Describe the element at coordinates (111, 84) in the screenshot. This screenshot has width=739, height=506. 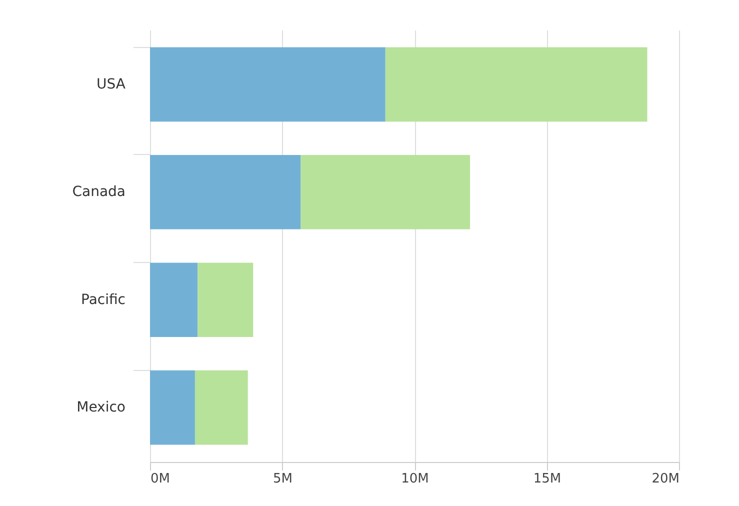
I see `y-tick-label: USA` at that location.